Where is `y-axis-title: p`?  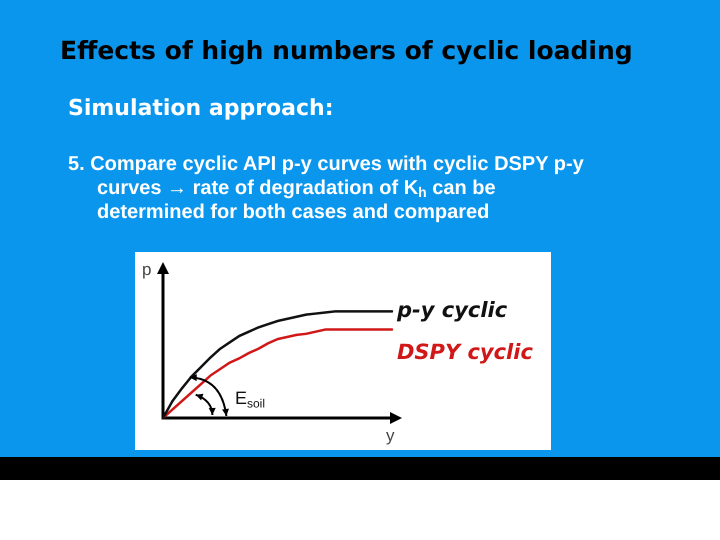
y-axis-title: p is located at coordinates (147, 269).